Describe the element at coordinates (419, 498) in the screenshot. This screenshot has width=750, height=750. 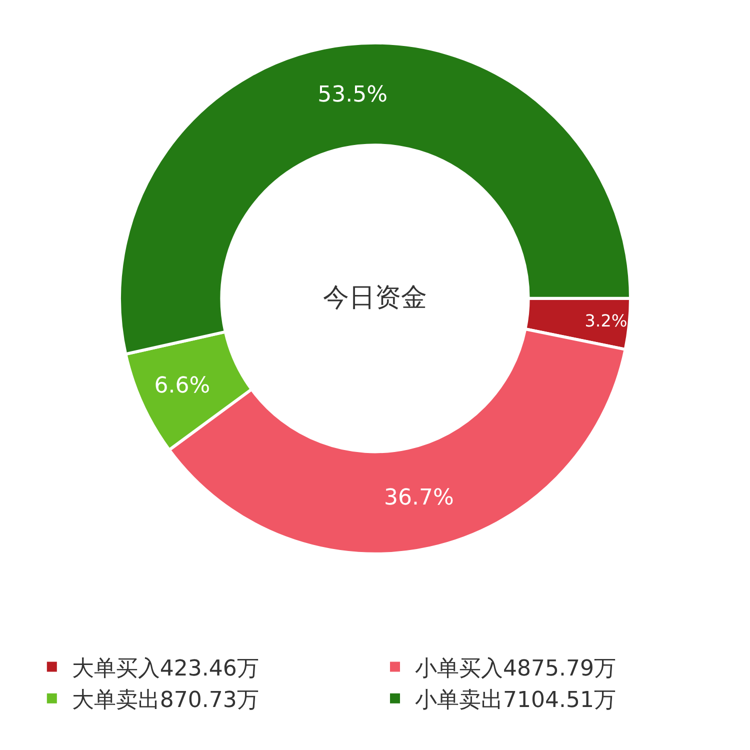
I see `data-label: 36.7%` at that location.